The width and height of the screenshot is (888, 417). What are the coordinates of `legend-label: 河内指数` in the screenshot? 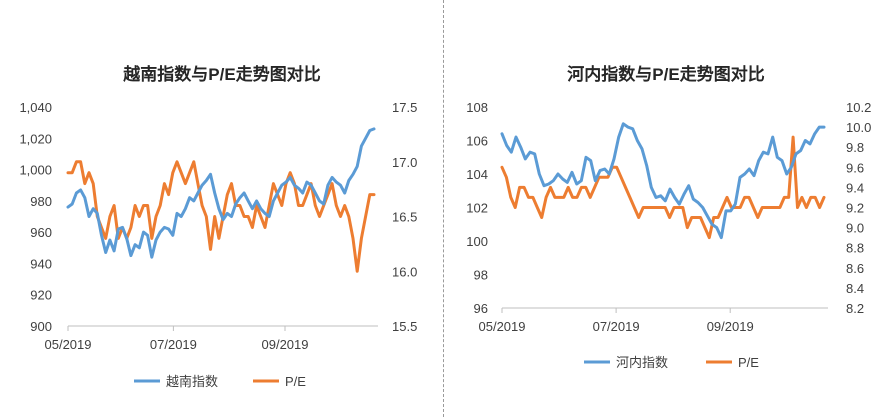 It's located at (642, 362).